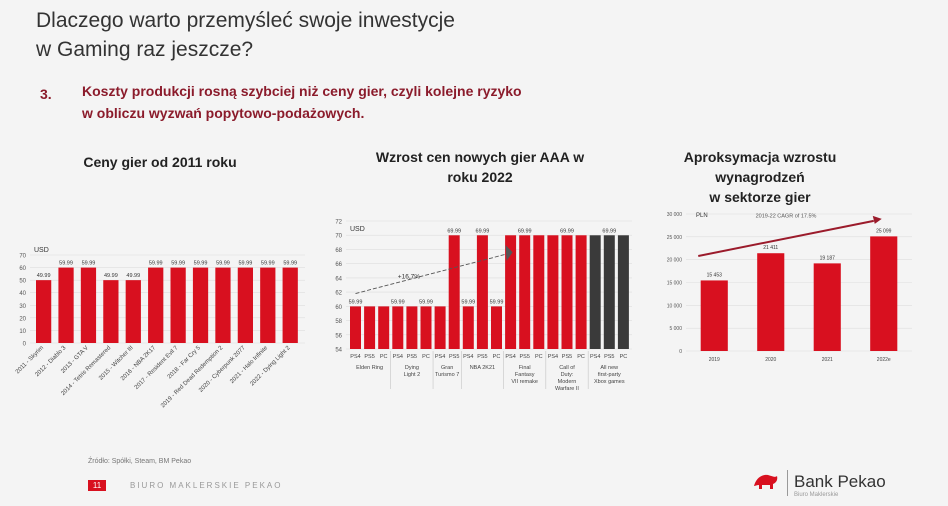  What do you see at coordinates (509, 253) in the screenshot?
I see `trend-arrowhead` at bounding box center [509, 253].